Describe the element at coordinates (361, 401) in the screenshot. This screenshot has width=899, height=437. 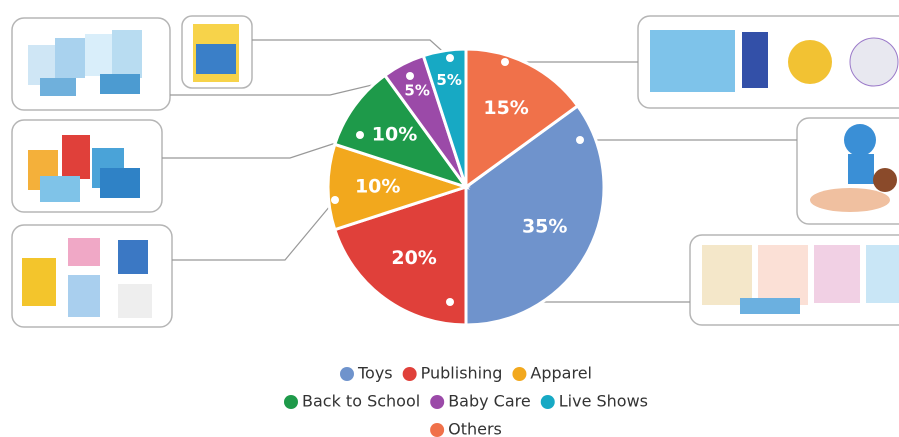
I see `legend-label: Back to School` at that location.